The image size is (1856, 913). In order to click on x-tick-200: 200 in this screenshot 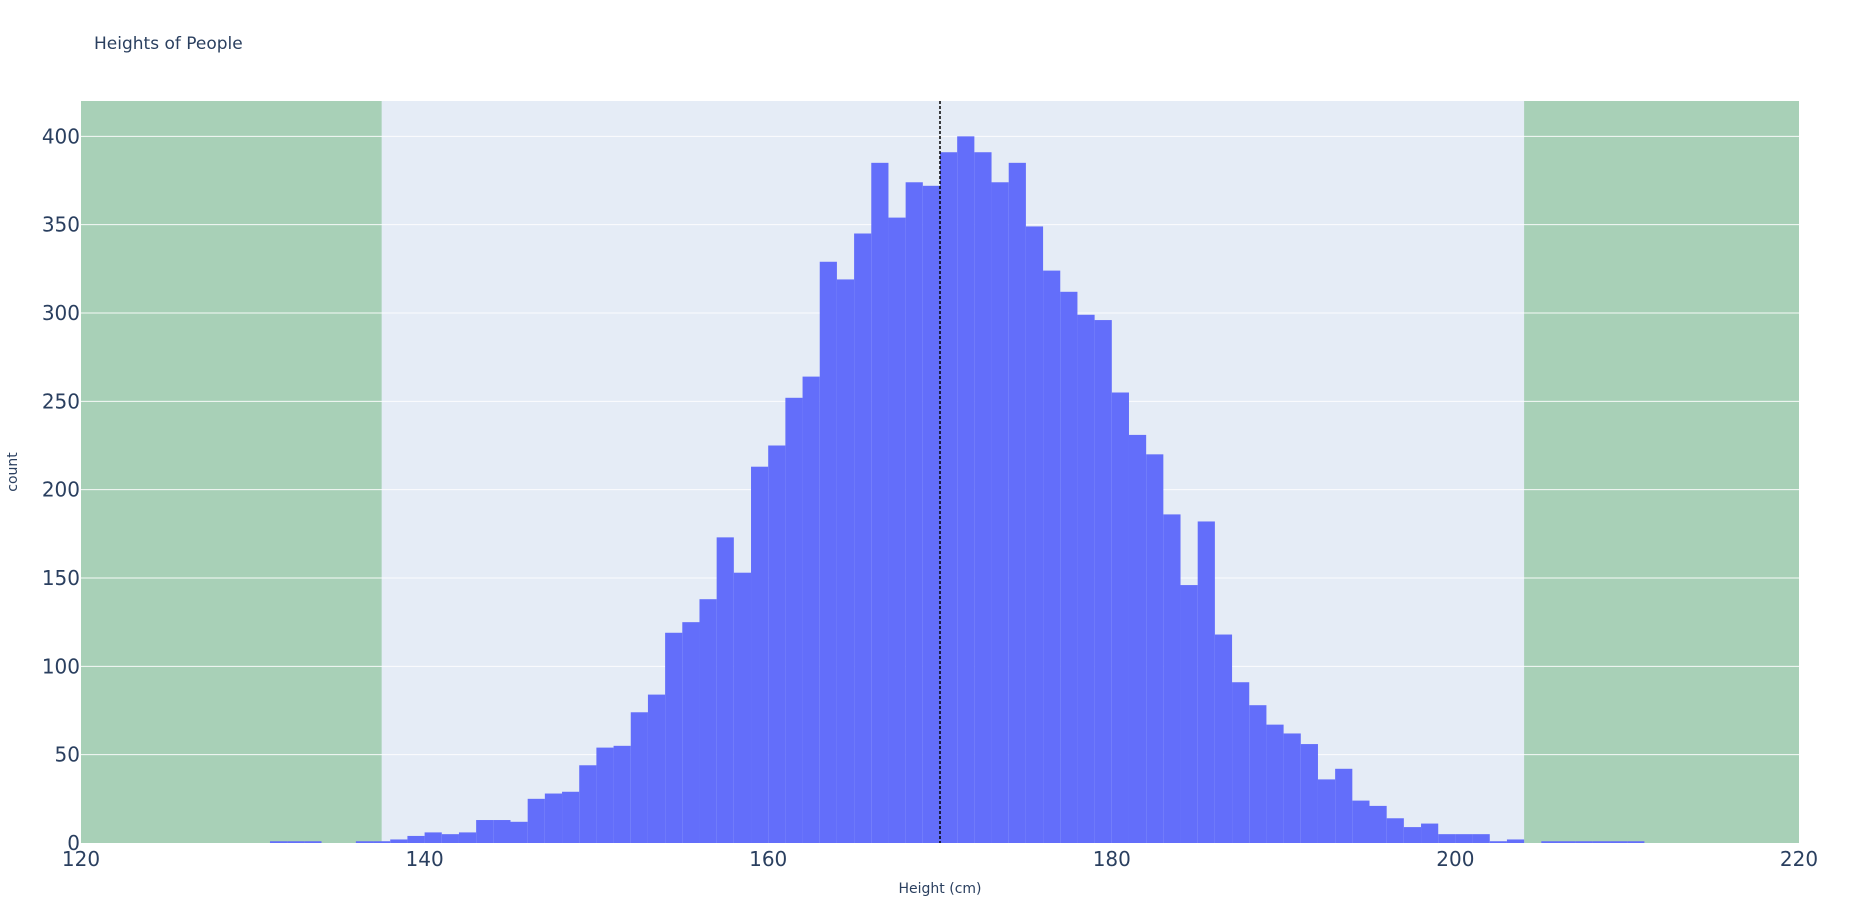, I will do `click(1455, 859)`.